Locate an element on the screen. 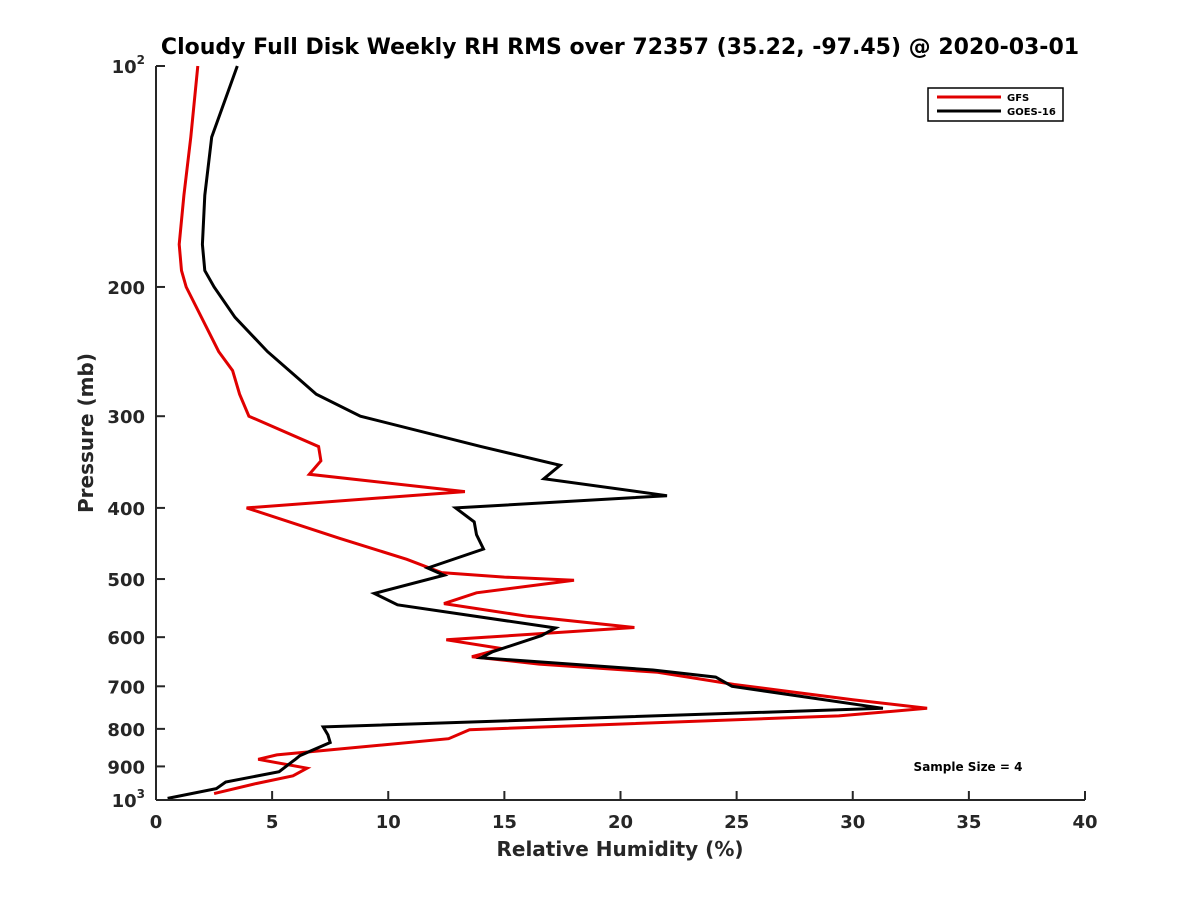  x-tick-label: 0 is located at coordinates (156, 822).